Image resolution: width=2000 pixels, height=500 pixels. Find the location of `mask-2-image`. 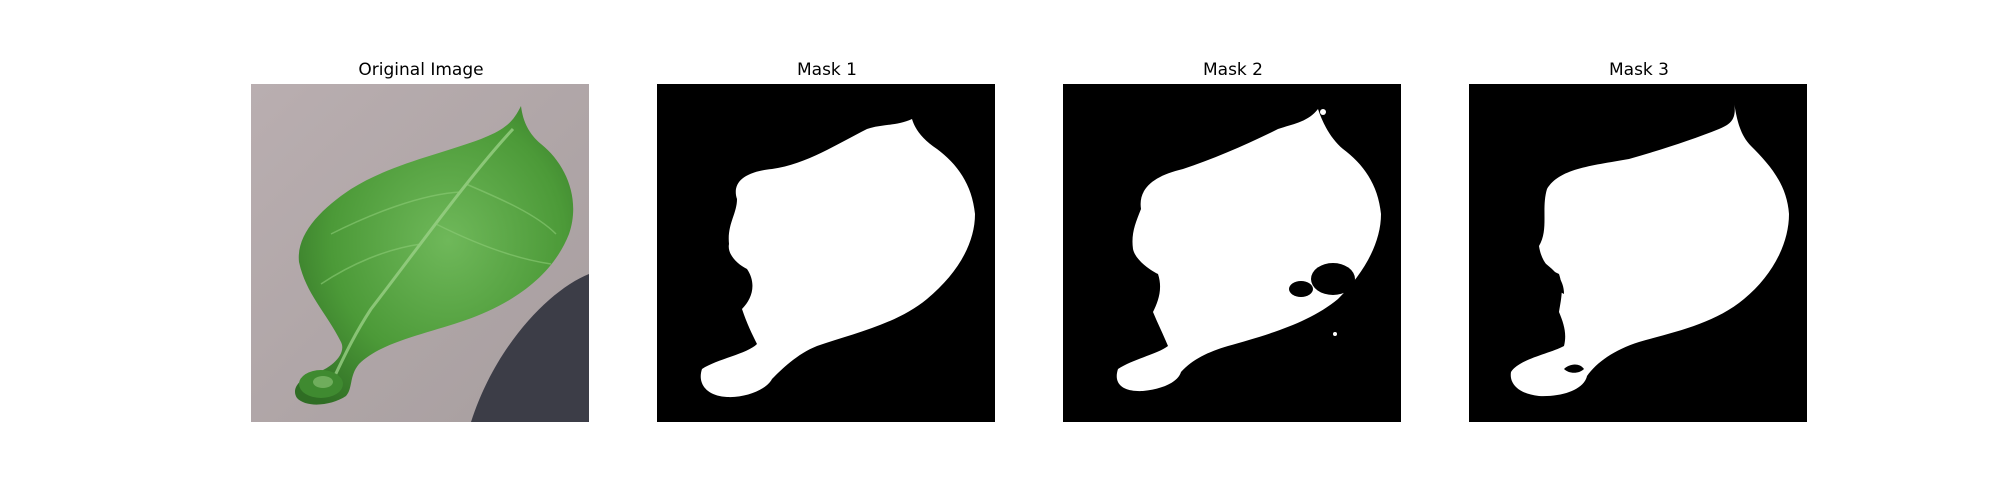

mask-2-image is located at coordinates (1232, 253).